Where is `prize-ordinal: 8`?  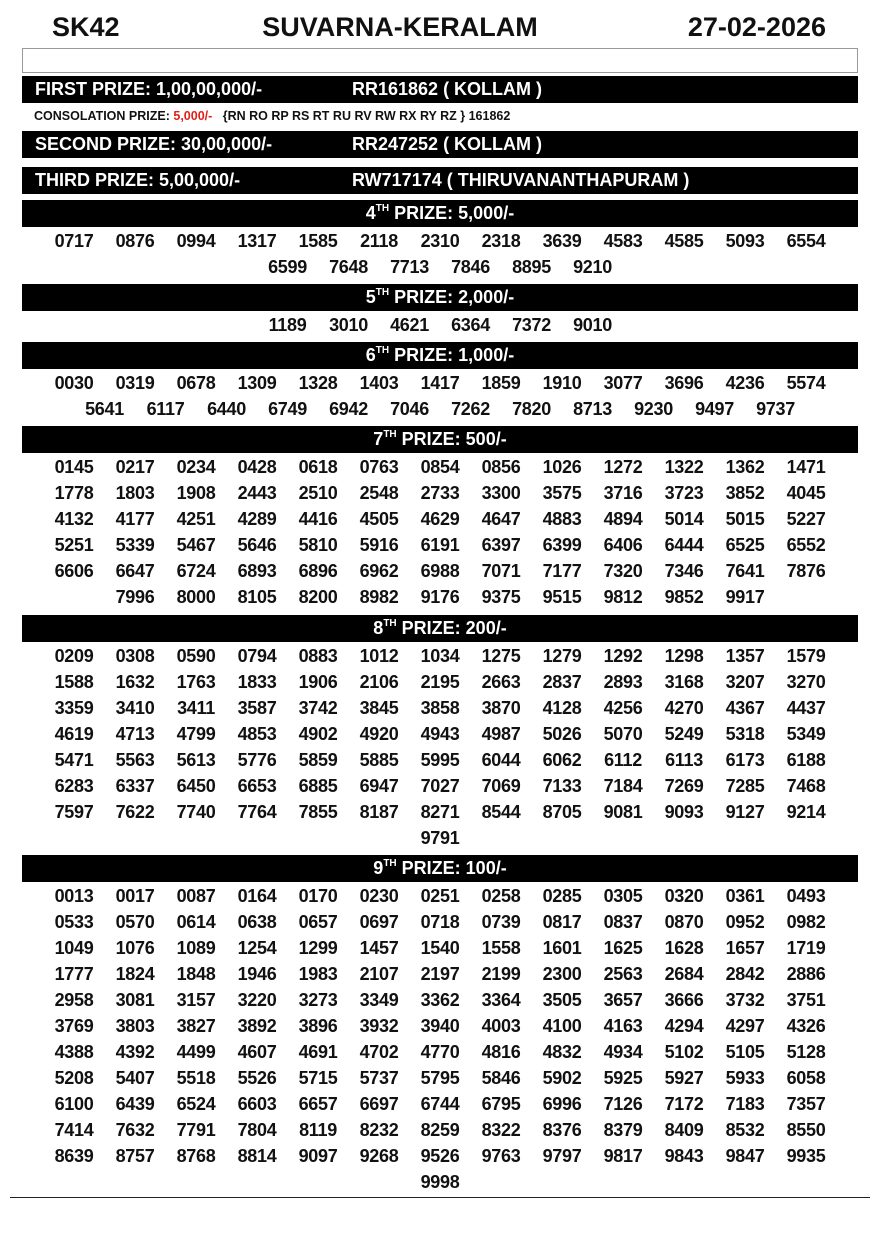
prize-ordinal: 8 is located at coordinates (378, 628).